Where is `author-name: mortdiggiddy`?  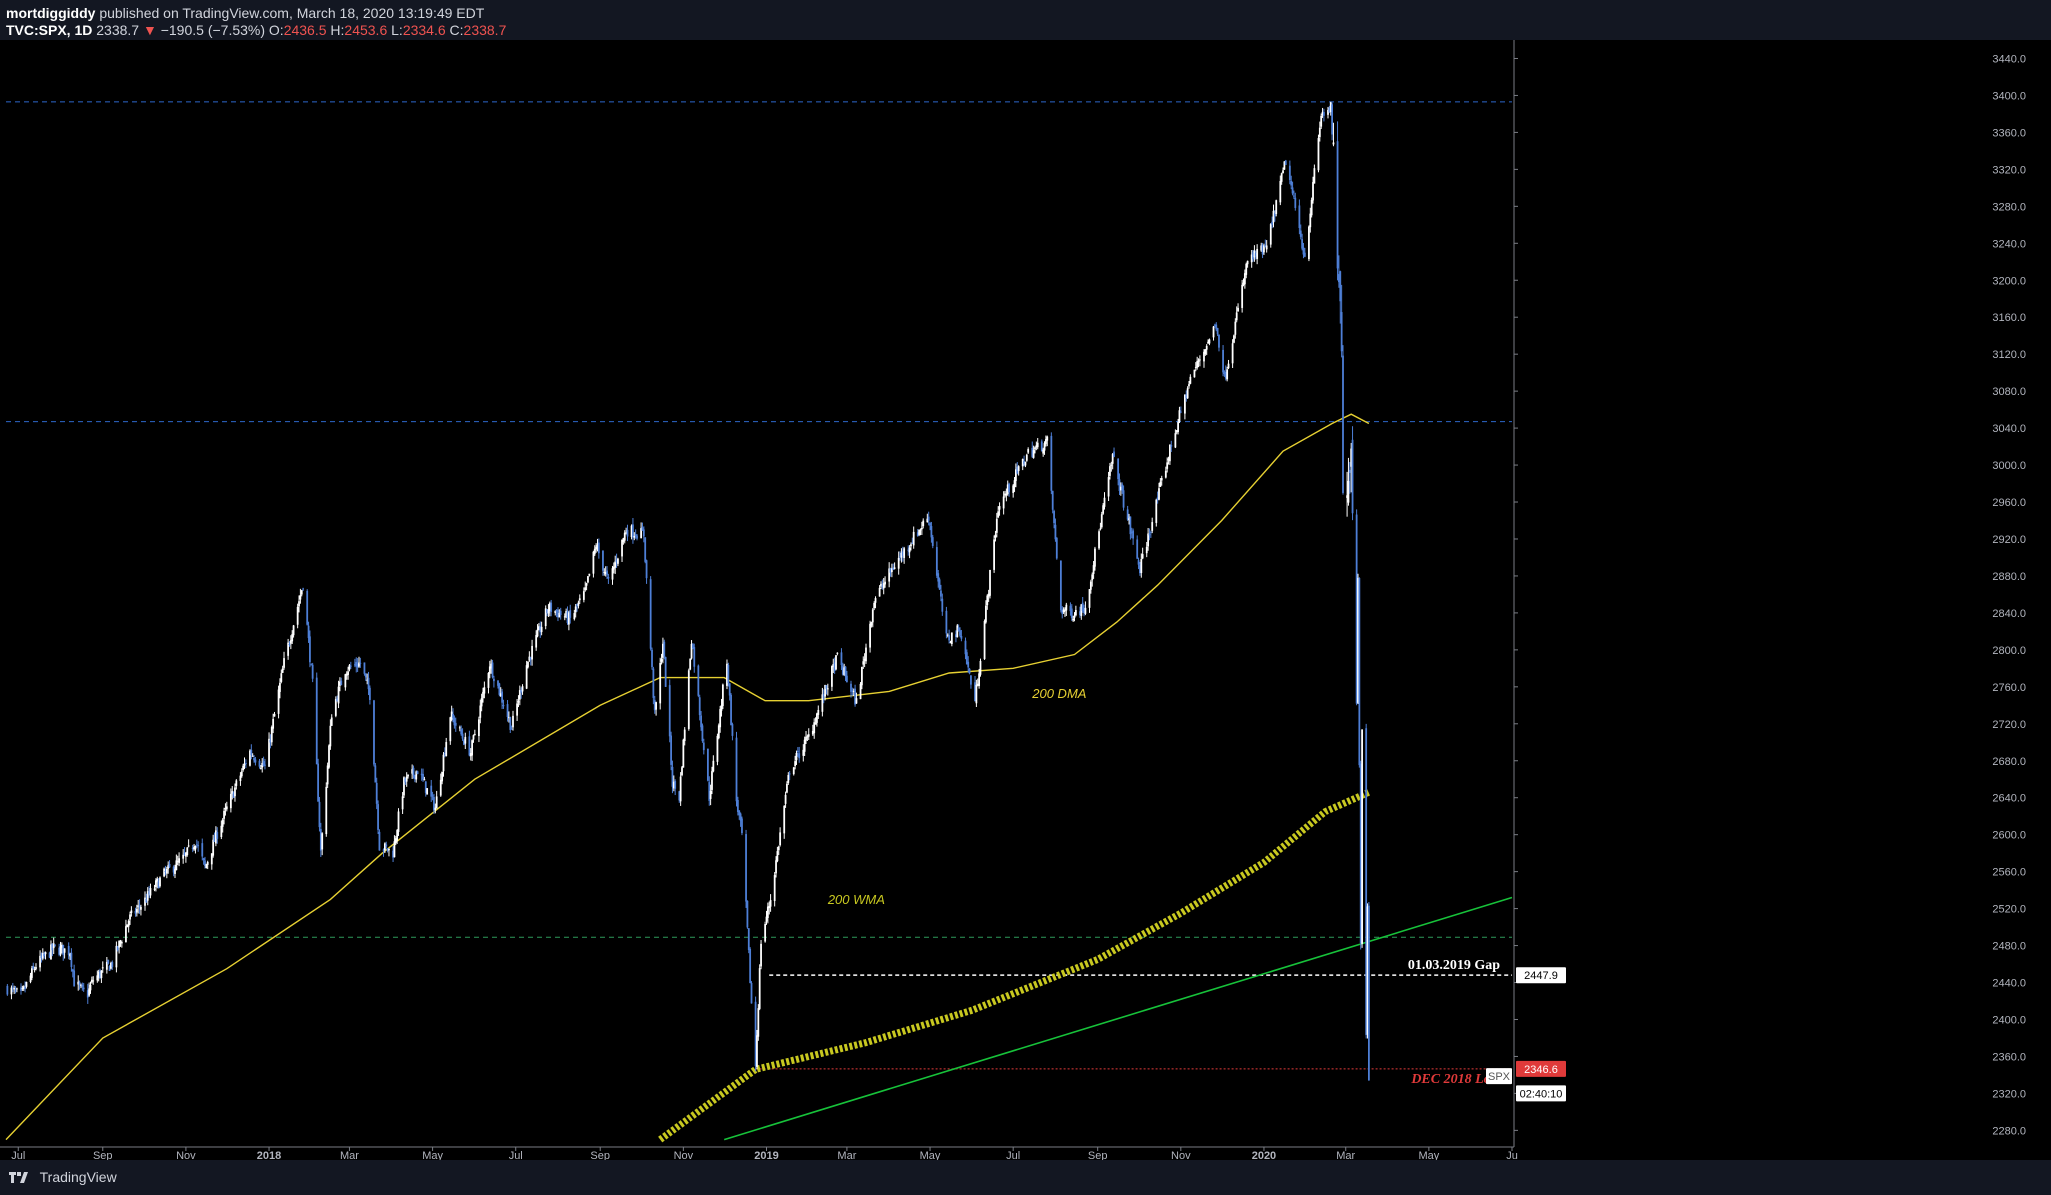 author-name: mortdiggiddy is located at coordinates (51, 13).